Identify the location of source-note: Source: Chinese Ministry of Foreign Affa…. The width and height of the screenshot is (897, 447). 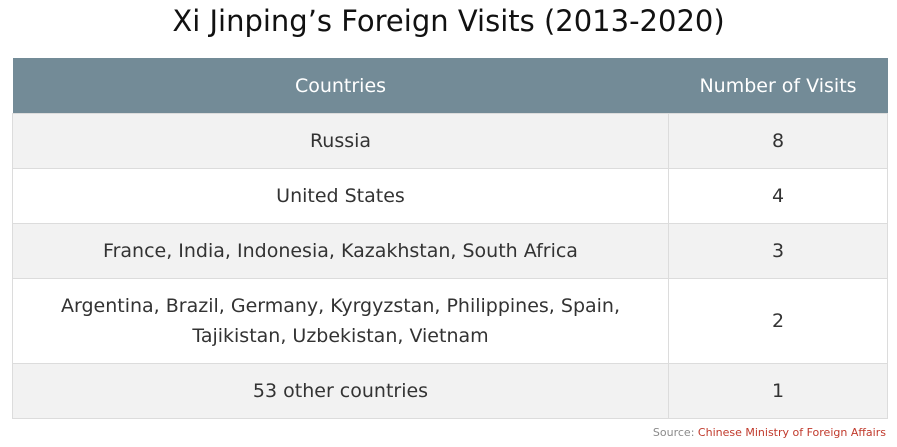
(769, 432).